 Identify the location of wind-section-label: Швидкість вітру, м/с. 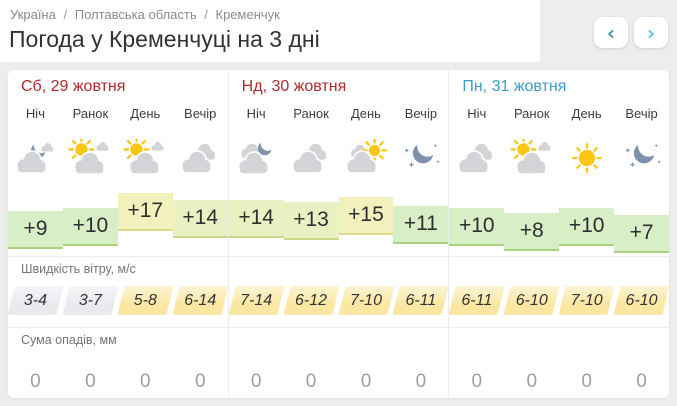
(78, 269).